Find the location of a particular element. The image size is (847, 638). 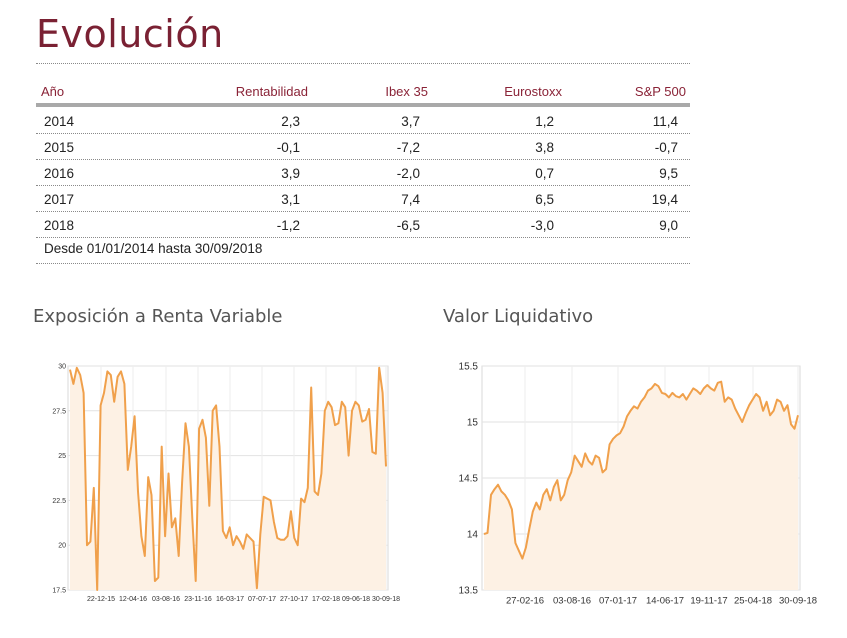

cell-year: 2016 is located at coordinates (59, 173).